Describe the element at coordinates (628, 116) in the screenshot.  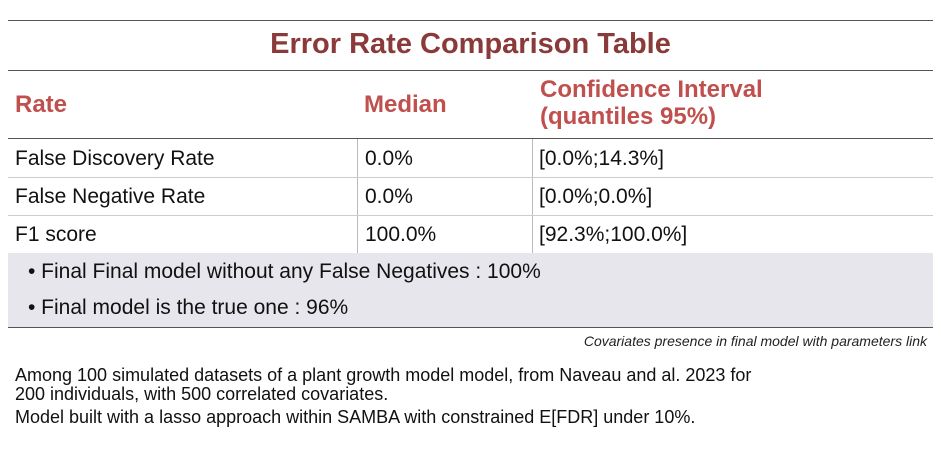
I see `header-ci-line2: (quantiles 95%)` at that location.